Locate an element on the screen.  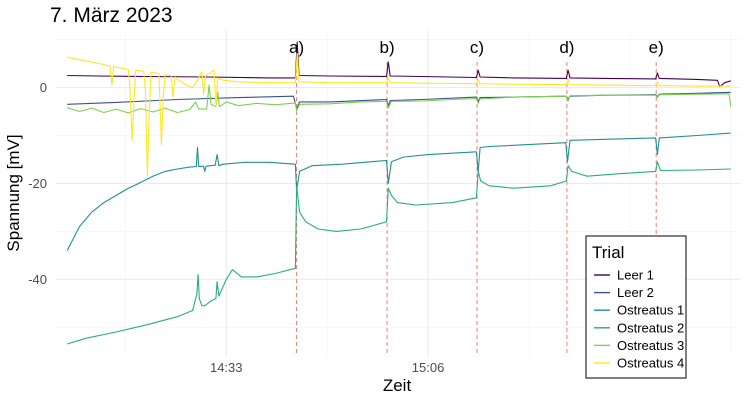
y-axis-title: Spannung [mV] is located at coordinates (13, 192).